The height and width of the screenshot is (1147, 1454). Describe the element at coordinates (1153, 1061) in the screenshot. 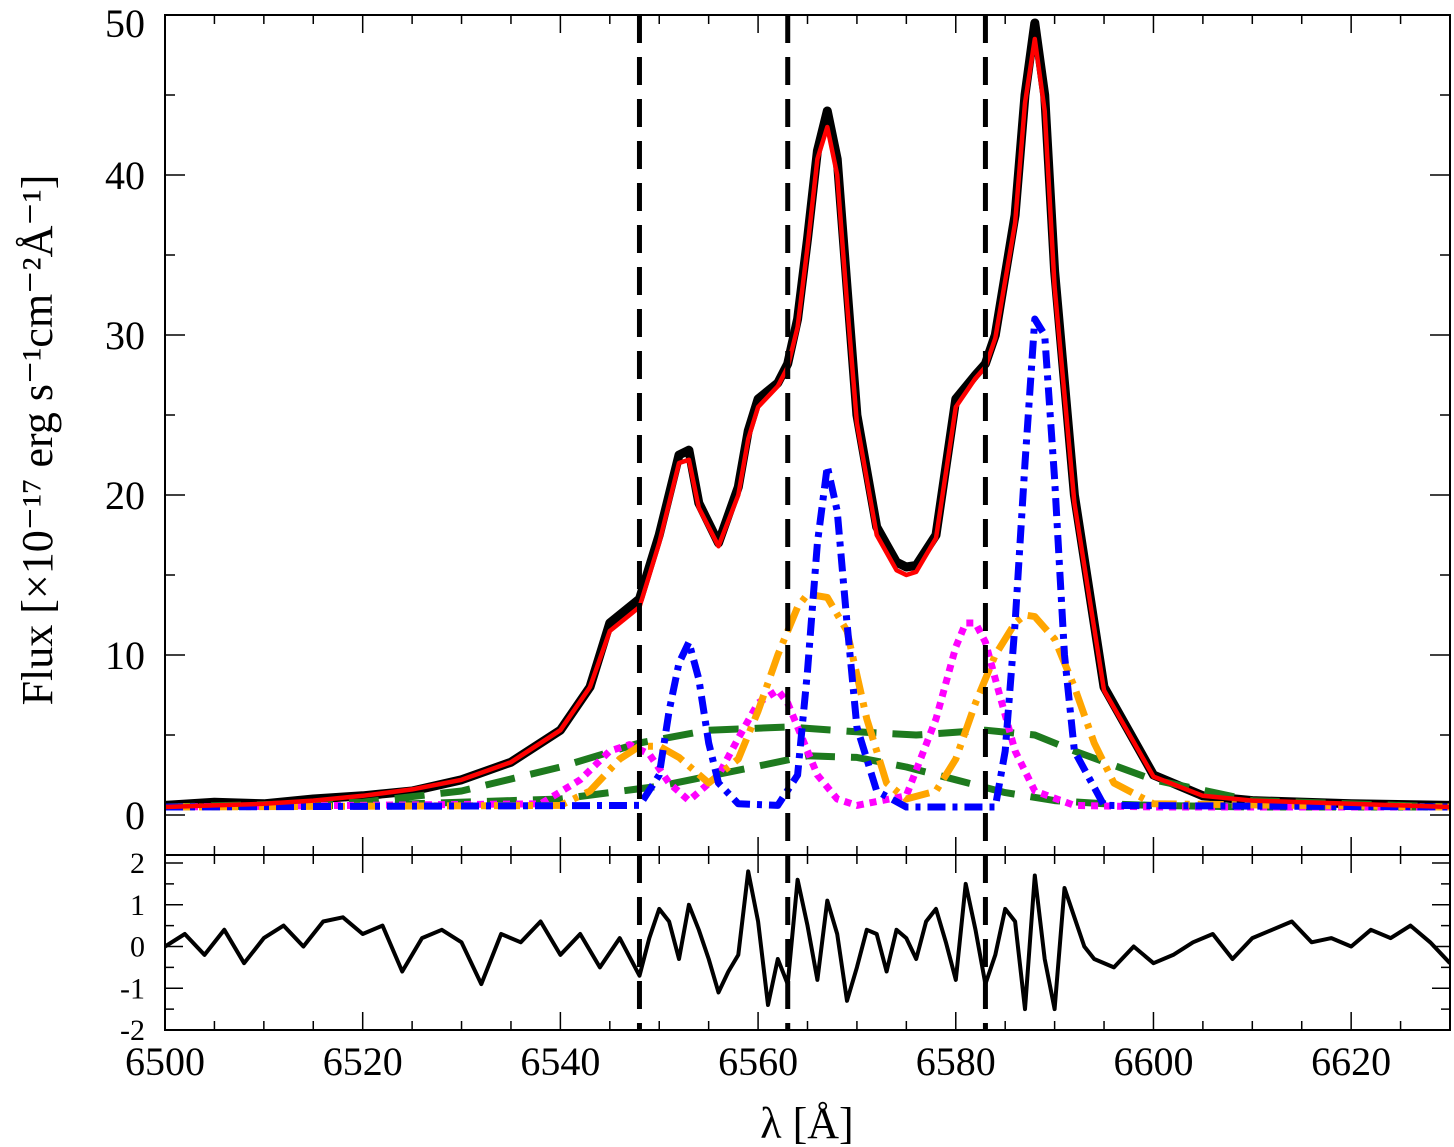

I see `x-tick-label: 6600` at that location.